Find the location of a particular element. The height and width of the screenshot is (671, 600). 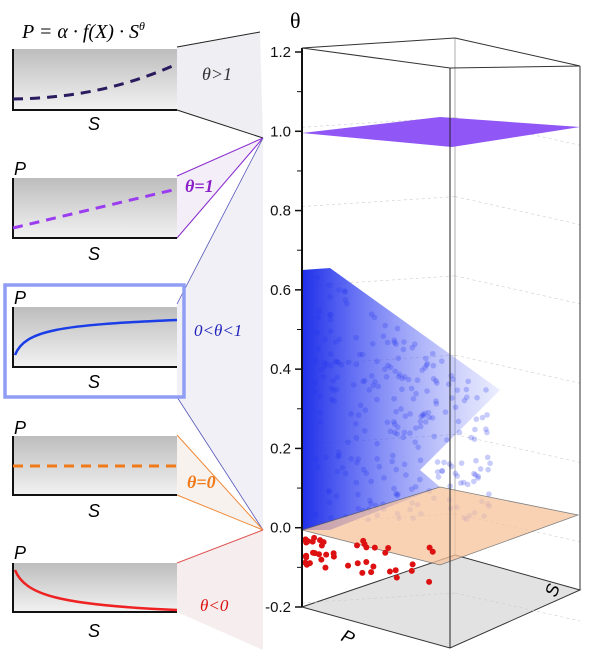

x-axis-label: S is located at coordinates (94, 254).